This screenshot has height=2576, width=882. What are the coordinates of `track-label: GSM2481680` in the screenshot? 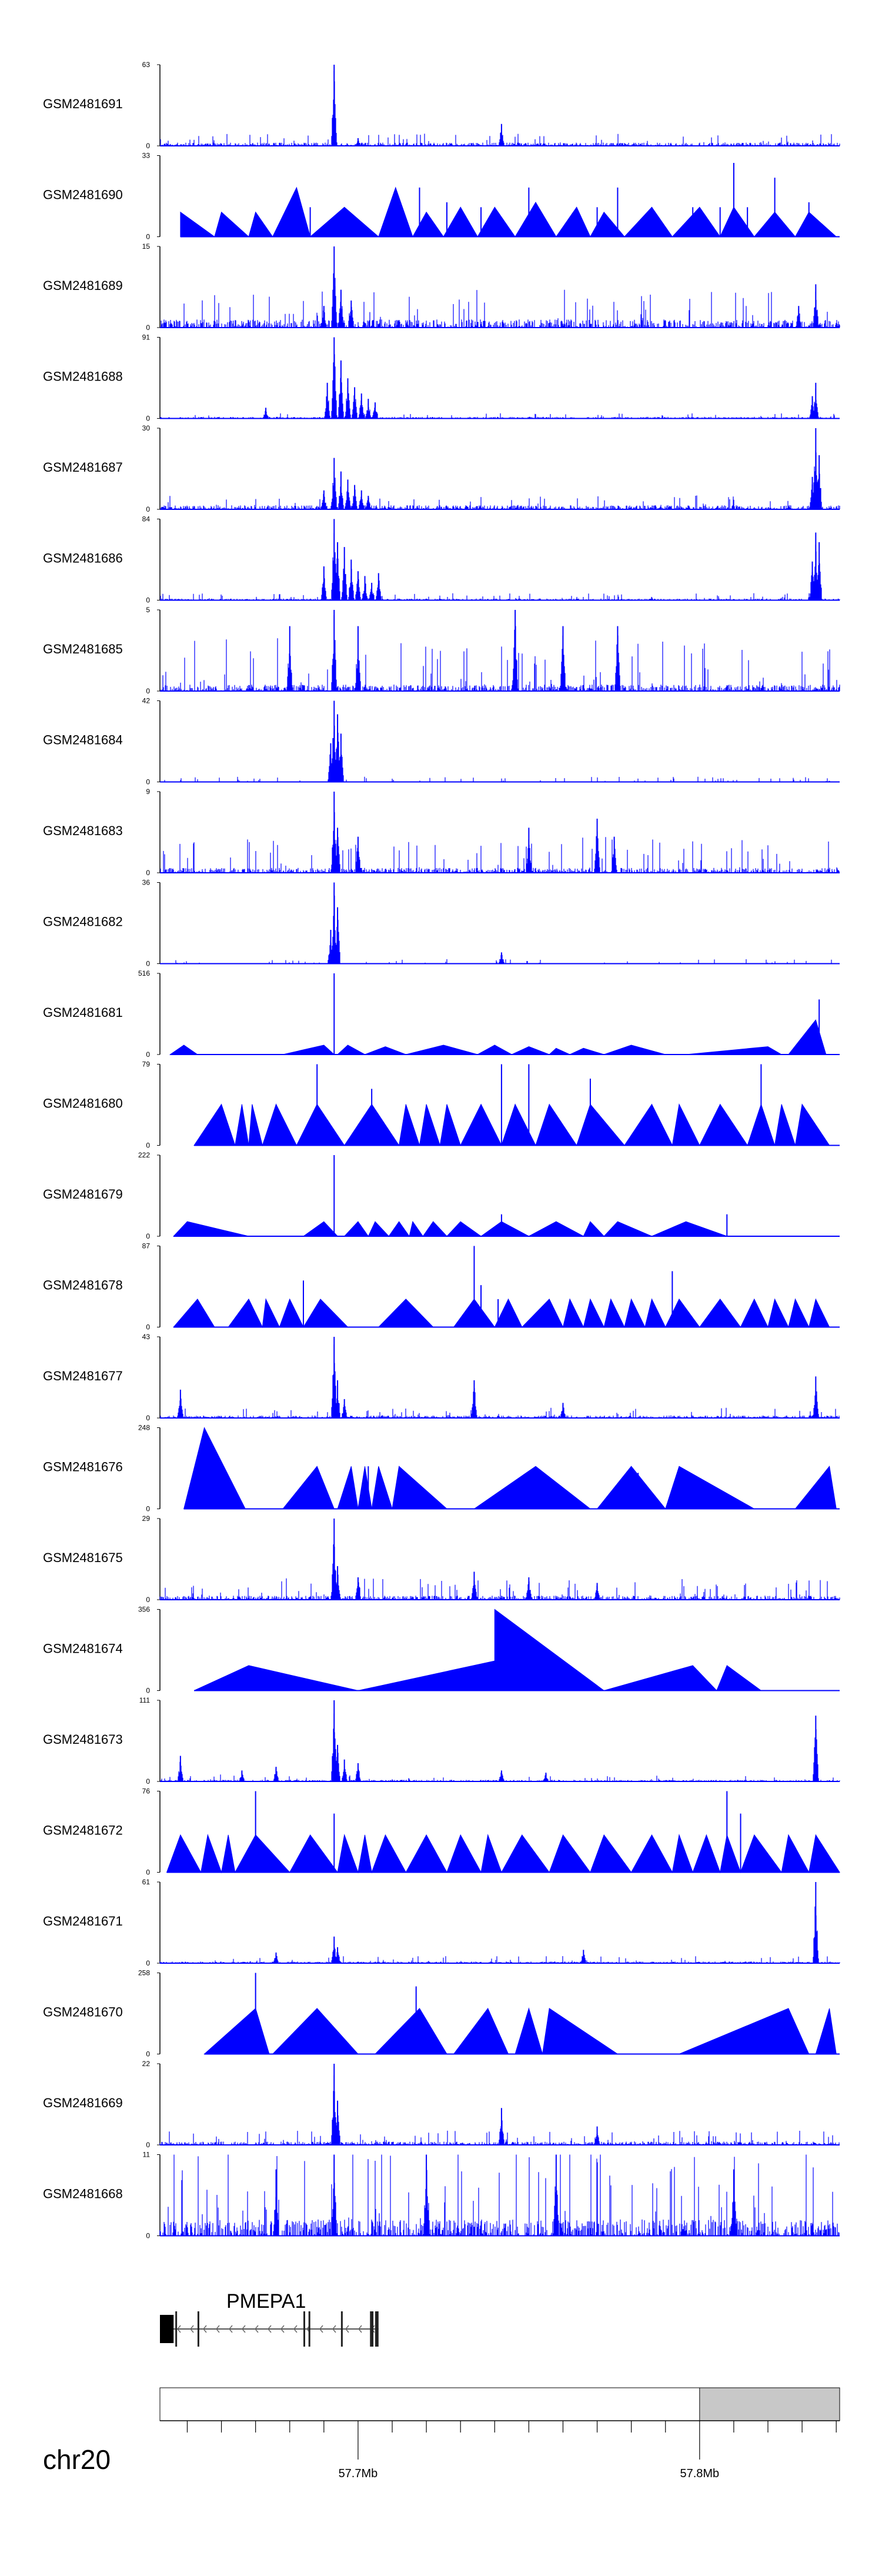 It's located at (83, 1103).